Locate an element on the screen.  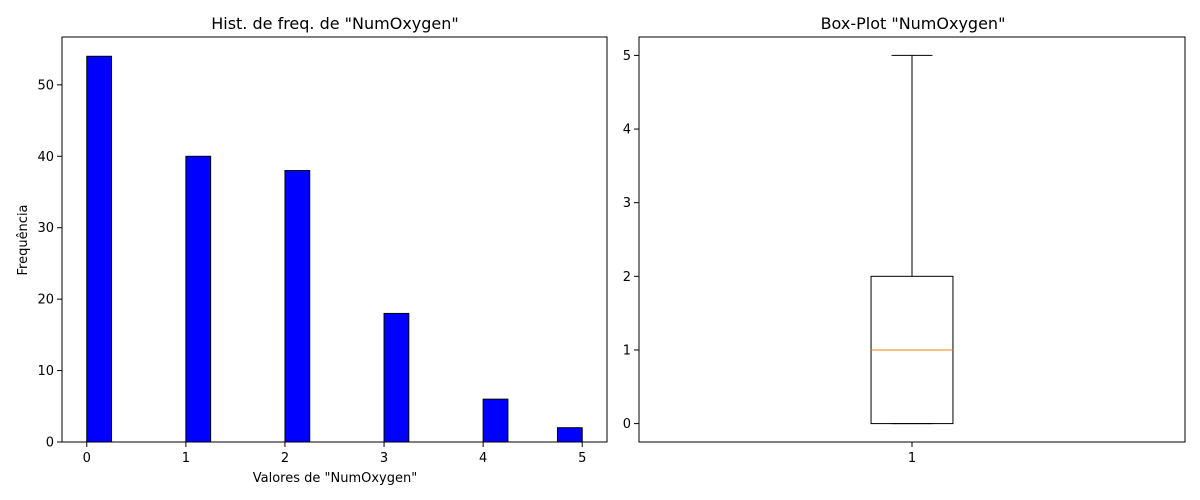
histogram-y-tick-label: 30 is located at coordinates (45, 228).